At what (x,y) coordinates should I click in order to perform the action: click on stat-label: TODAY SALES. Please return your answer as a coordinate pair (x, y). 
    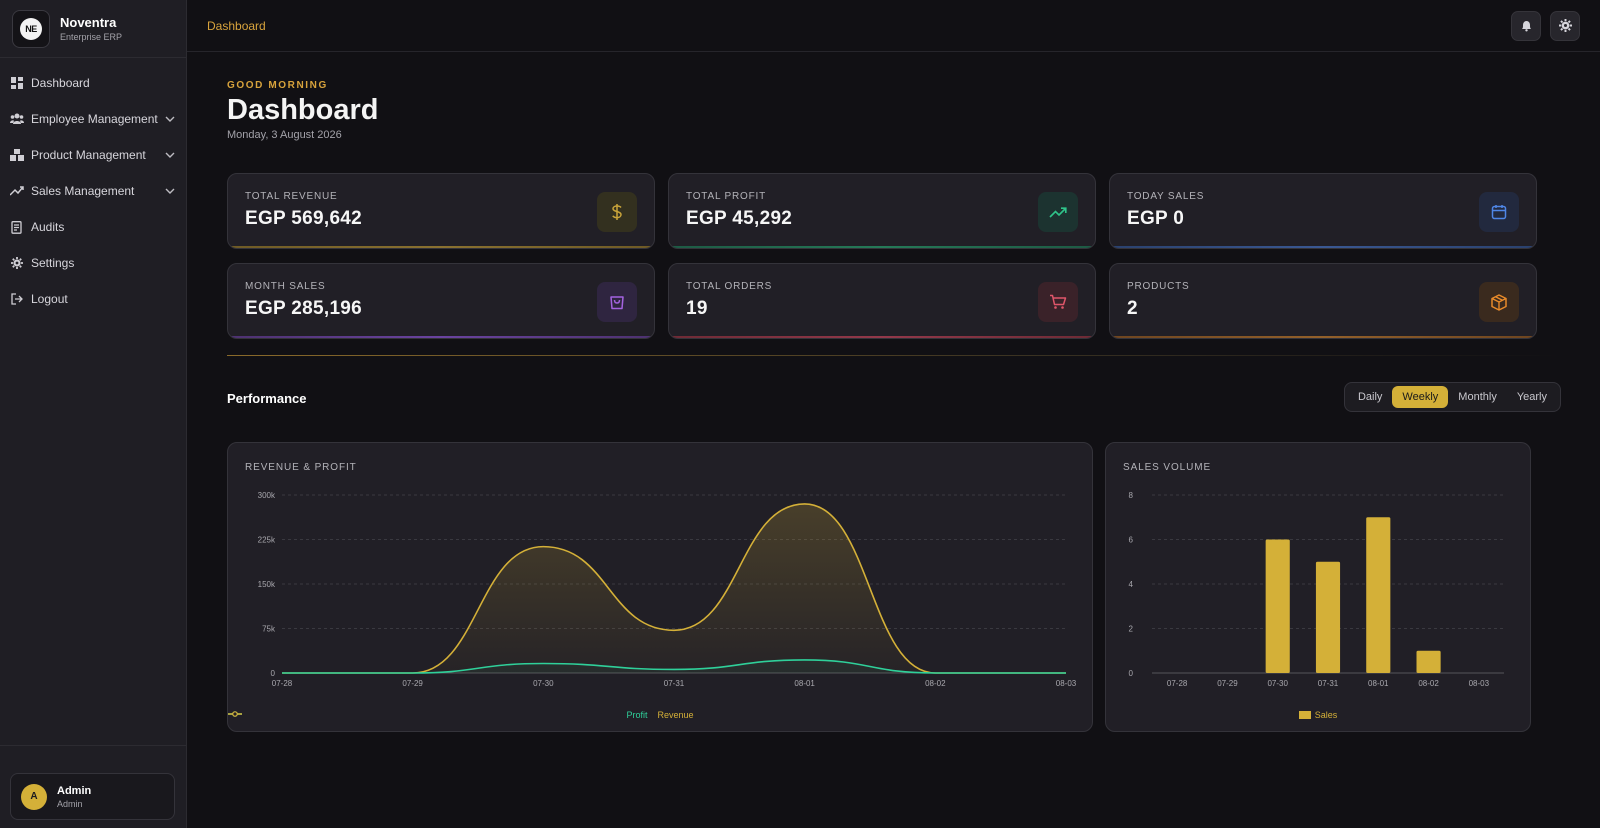
    Looking at the image, I should click on (1166, 196).